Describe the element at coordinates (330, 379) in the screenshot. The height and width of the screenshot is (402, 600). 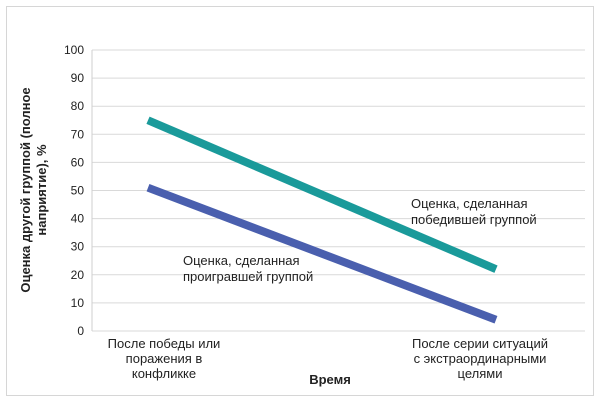
I see `x-axis-title: Время` at that location.